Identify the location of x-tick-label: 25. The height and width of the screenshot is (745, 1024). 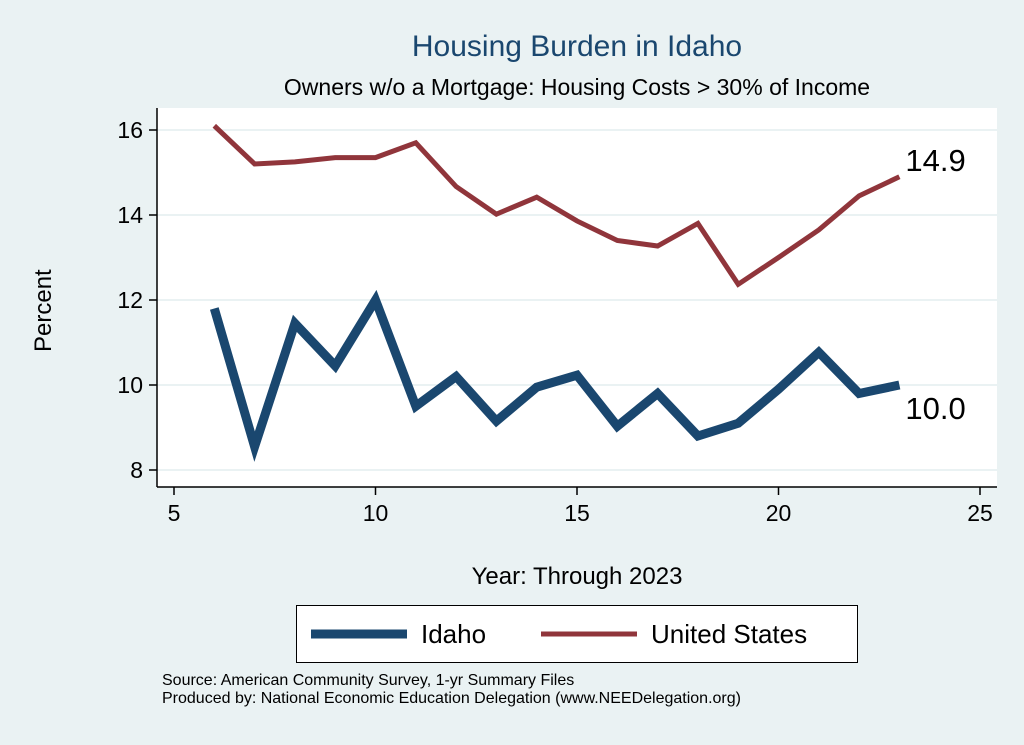
(980, 513).